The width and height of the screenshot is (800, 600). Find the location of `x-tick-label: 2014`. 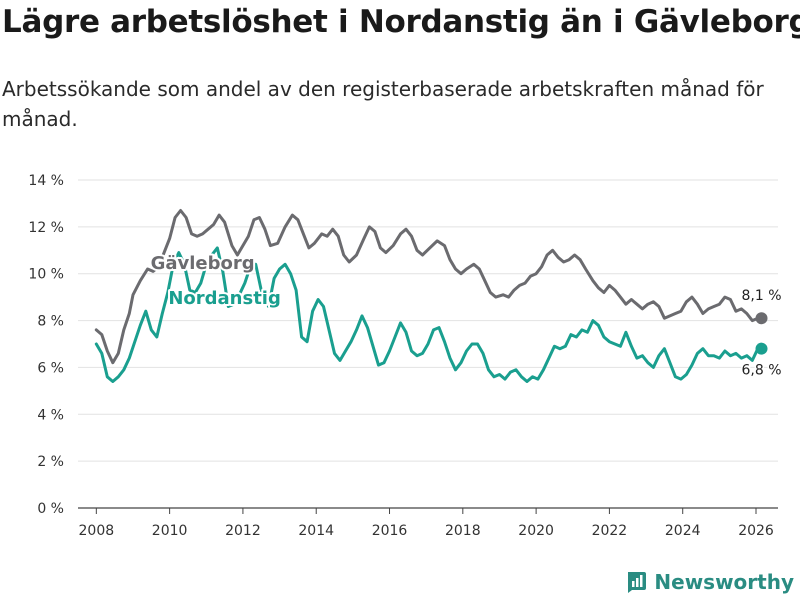

x-tick-label: 2014 is located at coordinates (316, 531).